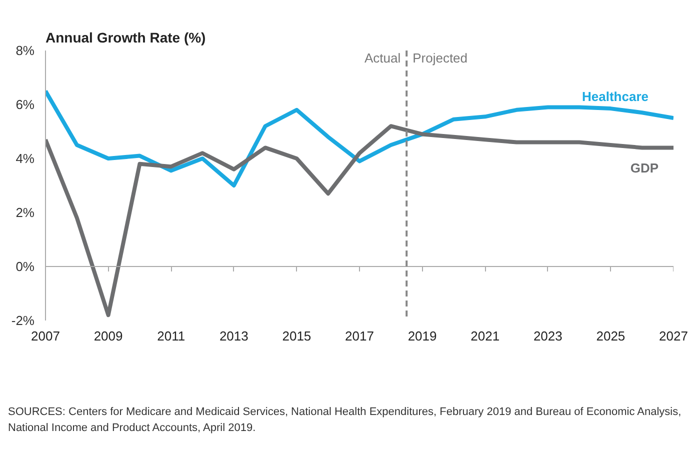 The width and height of the screenshot is (698, 458). I want to click on annotation: Projected, so click(440, 58).